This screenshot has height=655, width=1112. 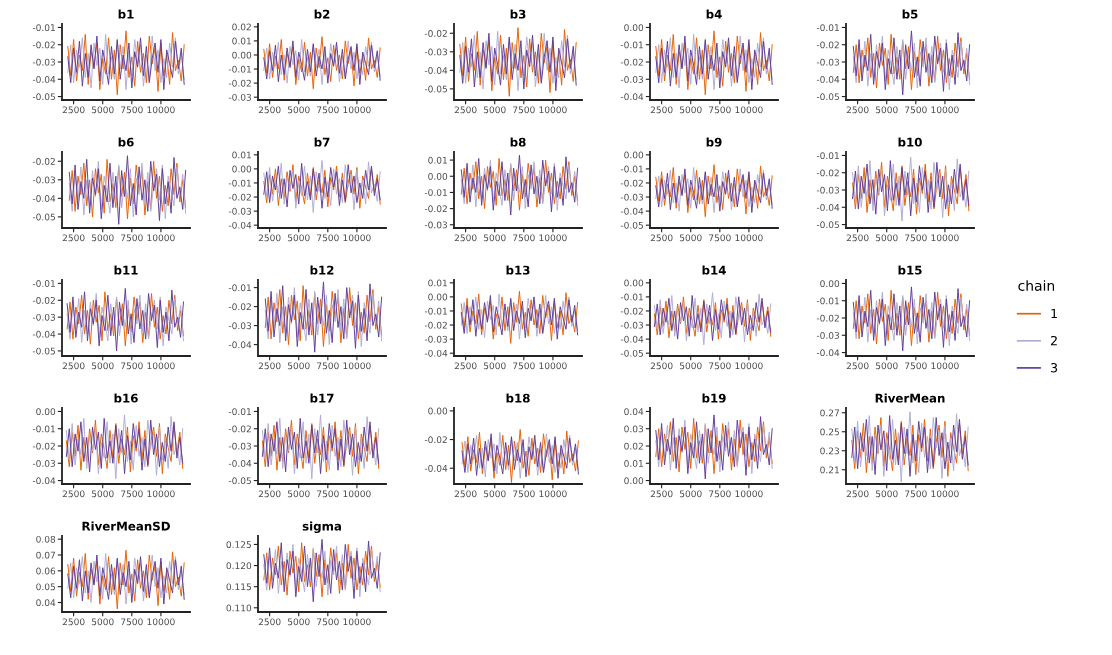 I want to click on chart-title: b19, so click(x=714, y=398).